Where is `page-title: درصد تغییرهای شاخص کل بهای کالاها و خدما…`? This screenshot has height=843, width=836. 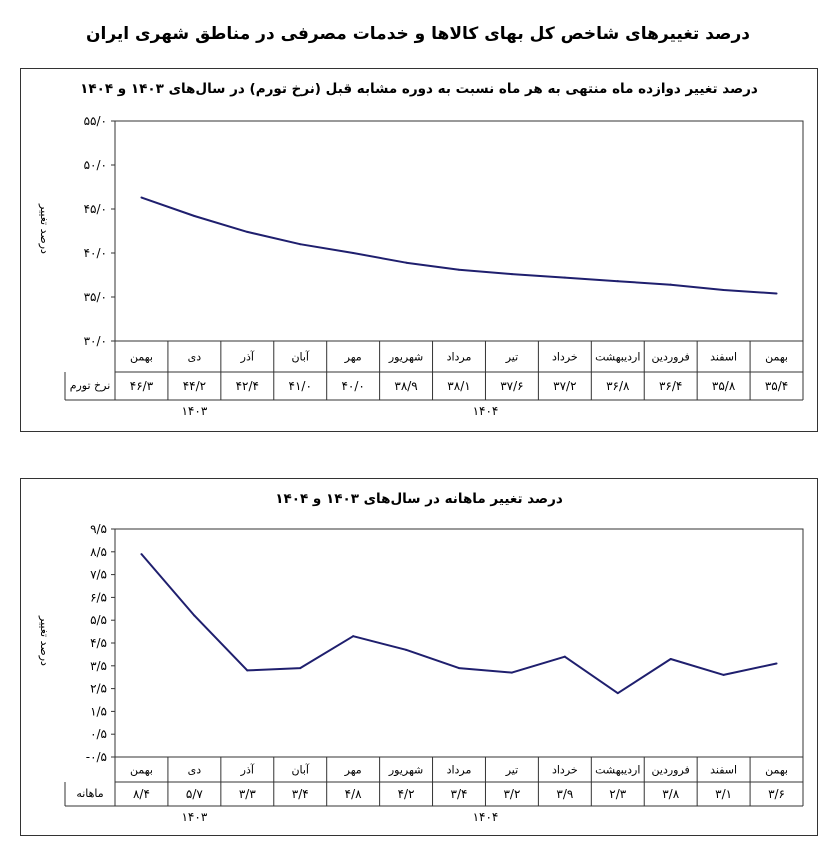 page-title: درصد تغییرهای شاخص کل بهای کالاها و خدما… is located at coordinates (418, 34).